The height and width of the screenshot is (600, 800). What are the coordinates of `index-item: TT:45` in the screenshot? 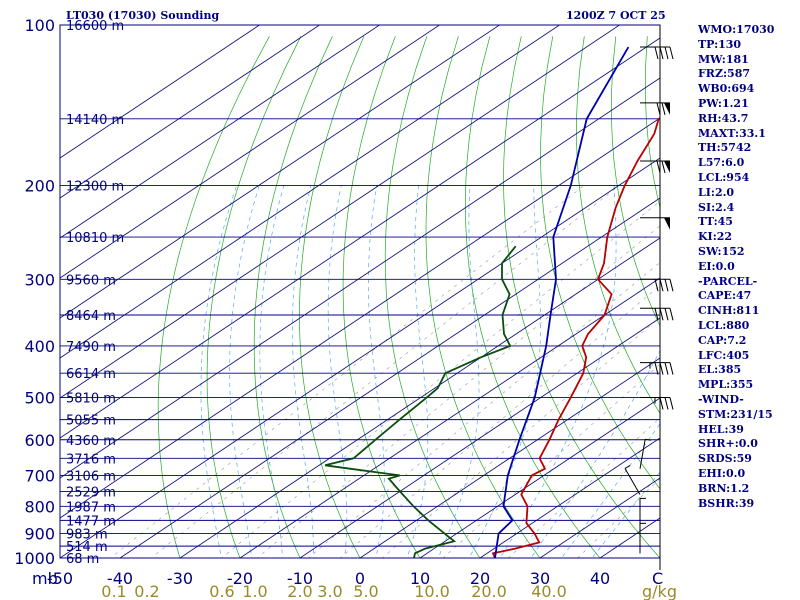 It's located at (715, 222).